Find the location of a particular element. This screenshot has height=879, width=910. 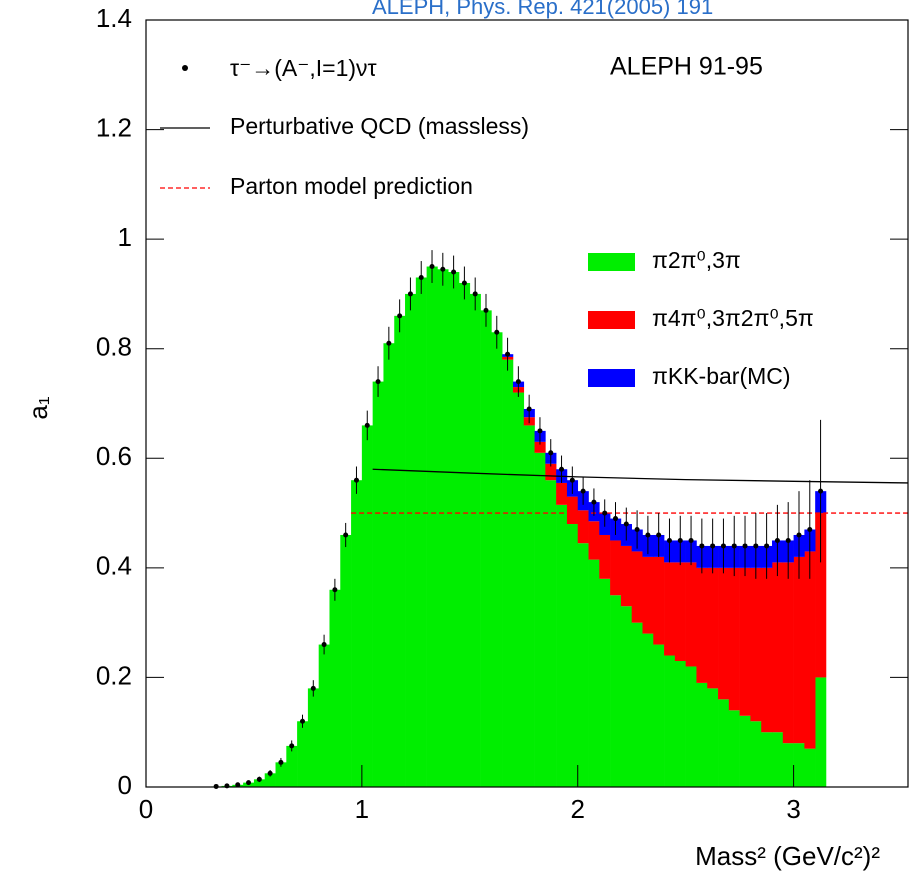

x-tick-label: 3 is located at coordinates (793, 809).